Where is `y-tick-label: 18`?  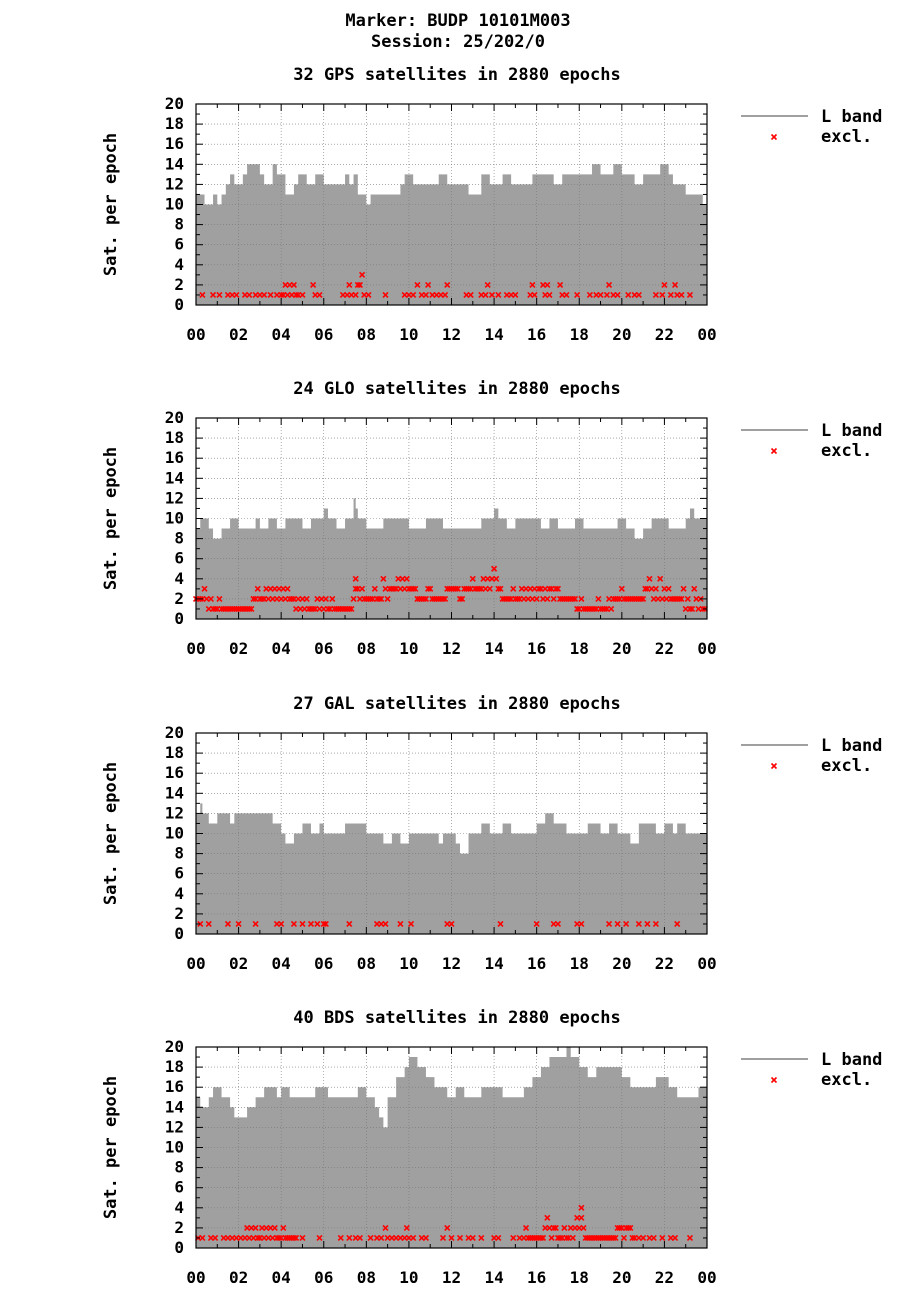 y-tick-label: 18 is located at coordinates (174, 752).